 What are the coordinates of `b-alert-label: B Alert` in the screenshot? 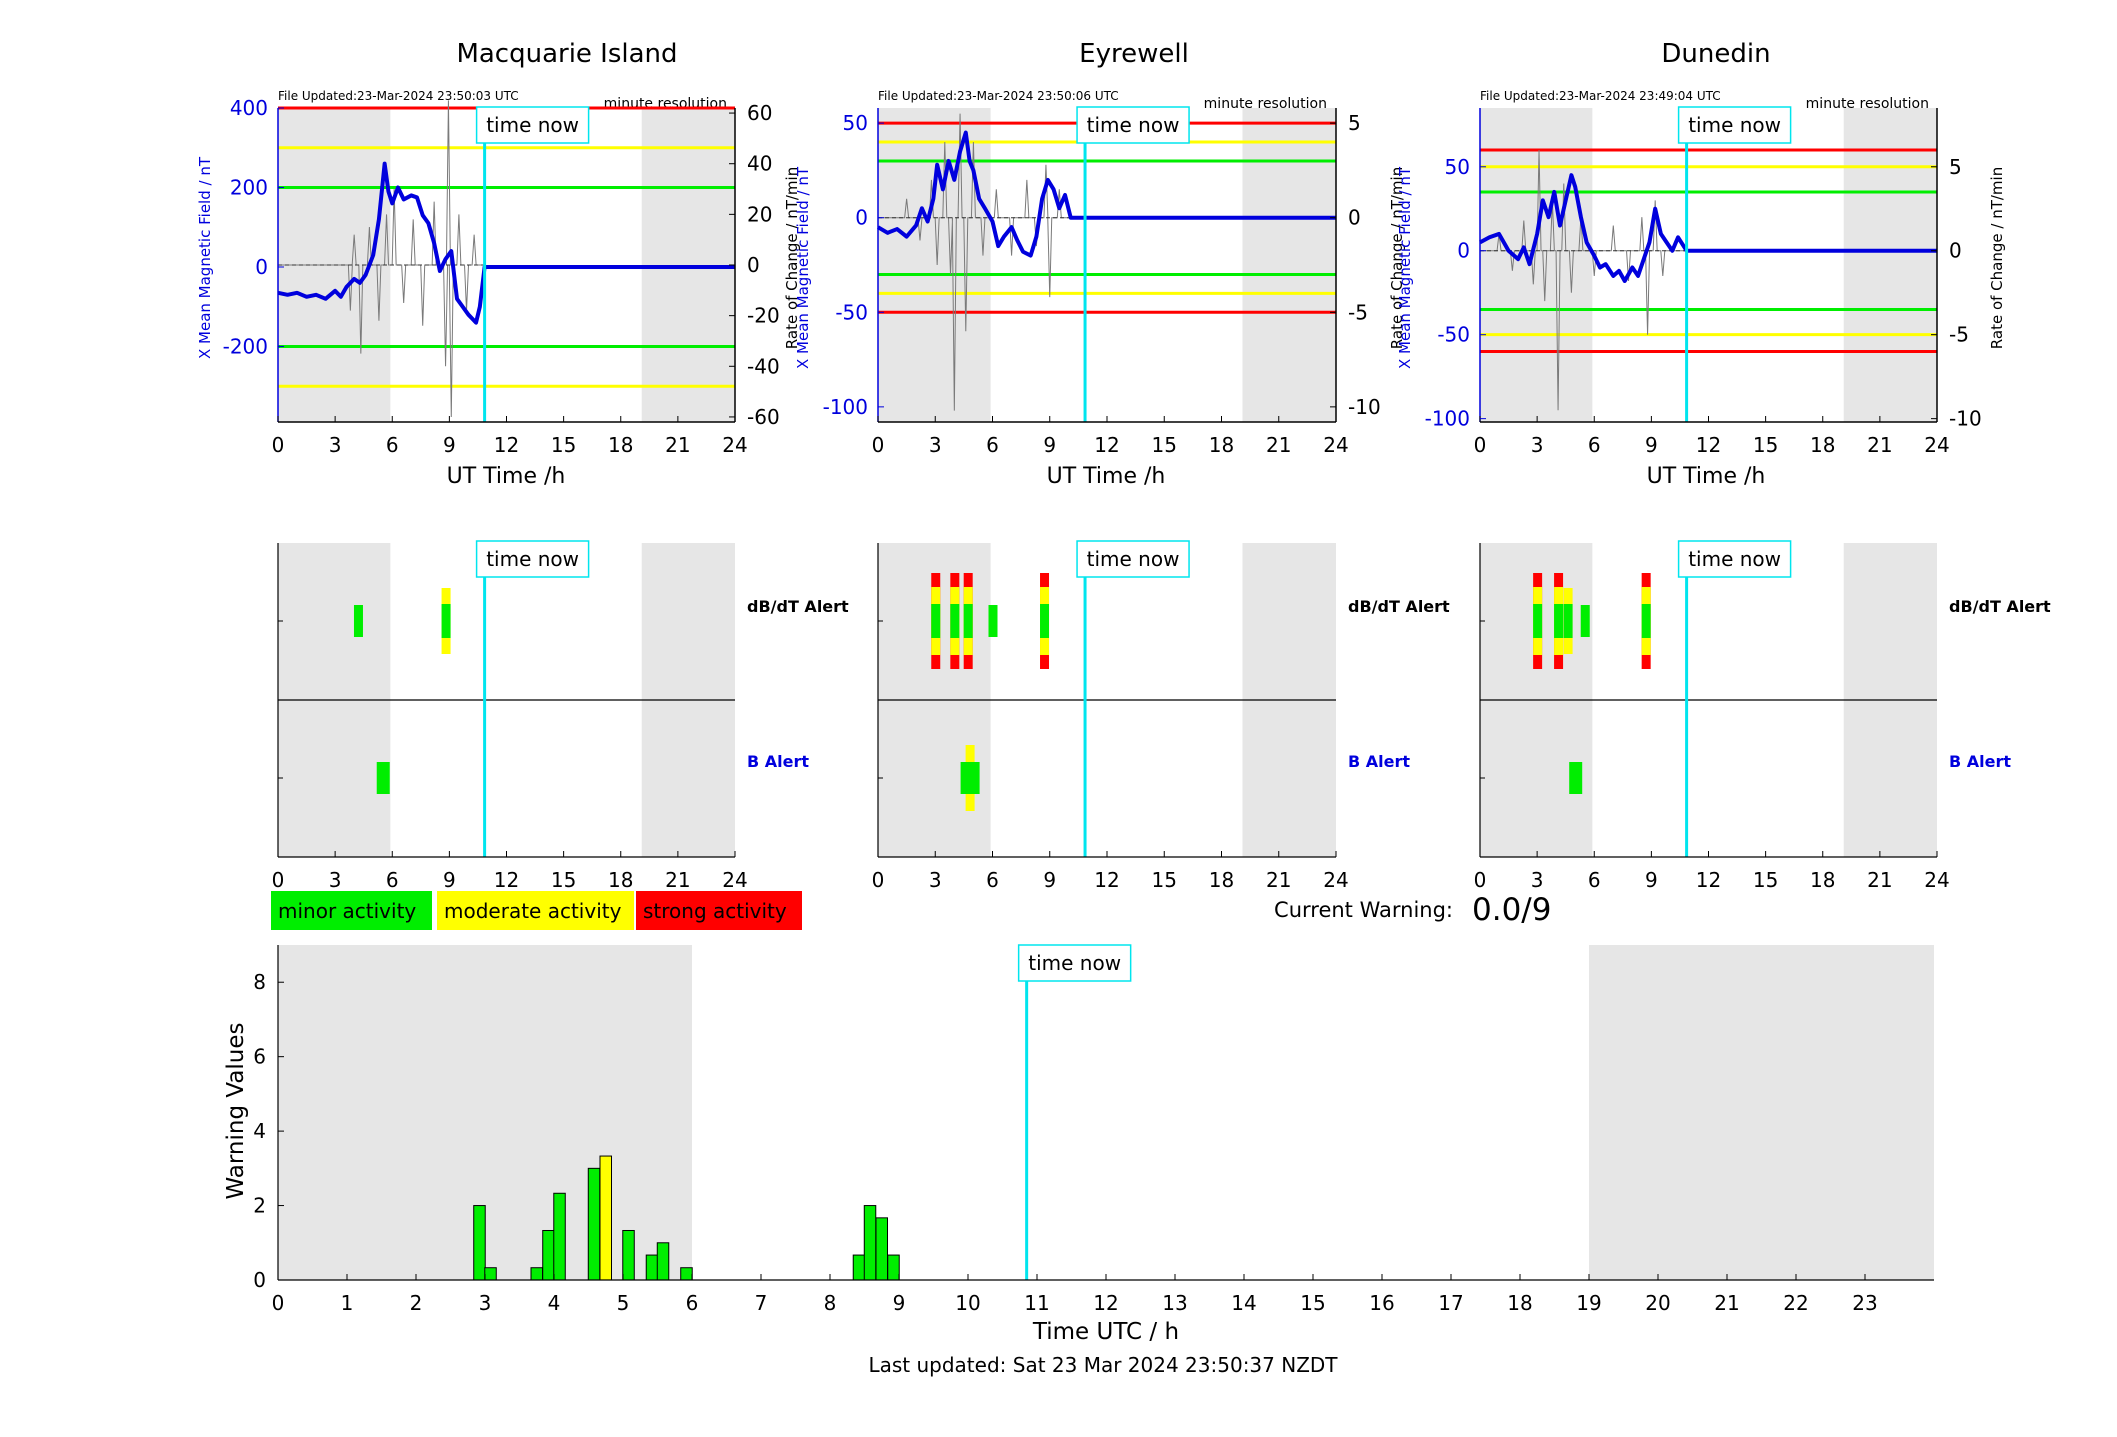 It's located at (1379, 761).